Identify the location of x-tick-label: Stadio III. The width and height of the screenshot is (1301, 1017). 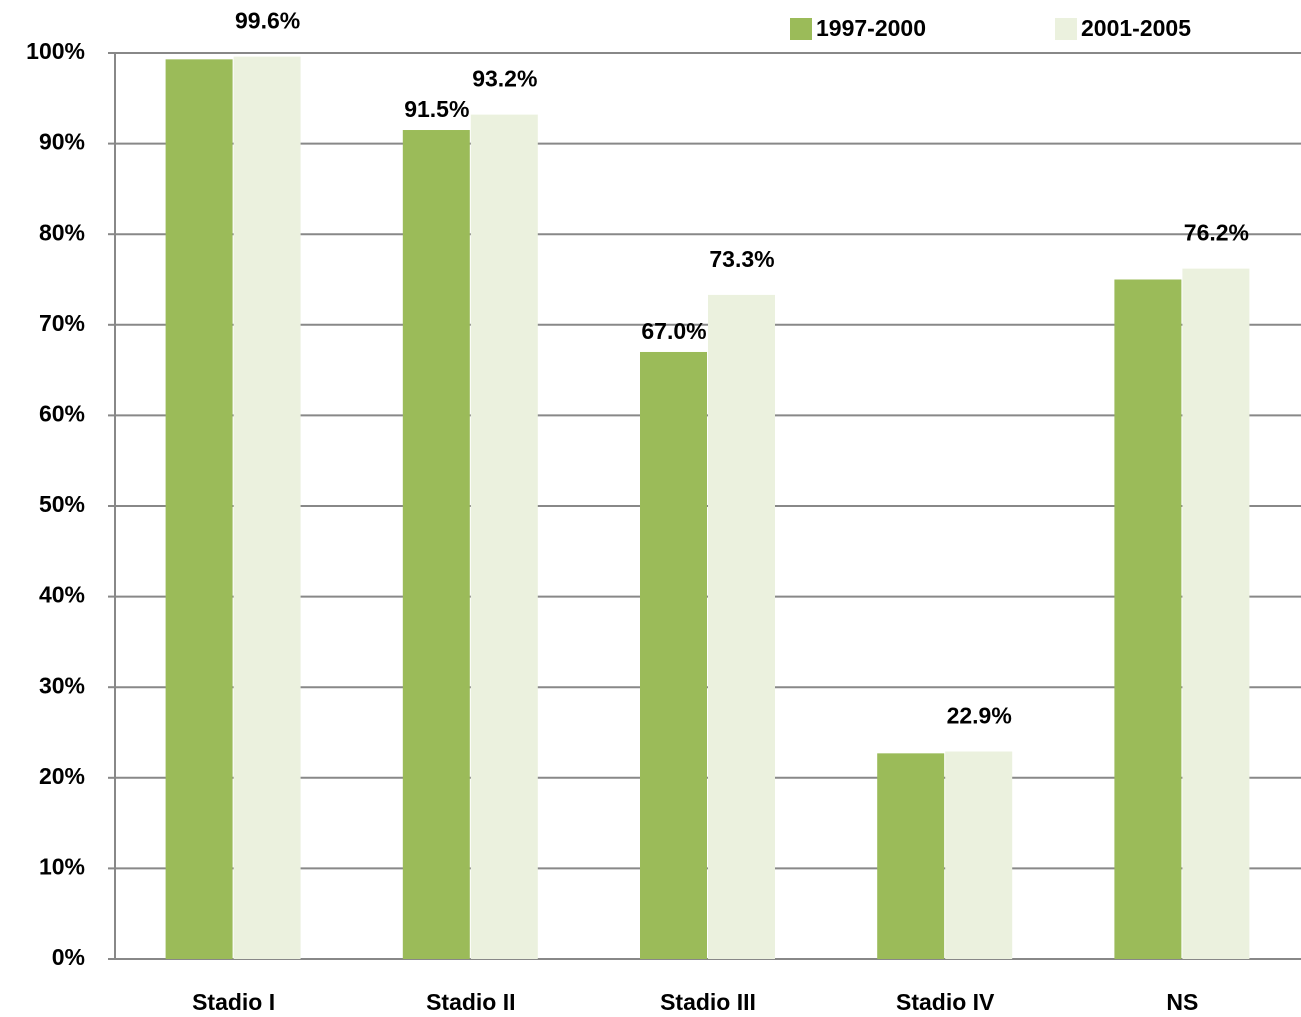
(708, 1002).